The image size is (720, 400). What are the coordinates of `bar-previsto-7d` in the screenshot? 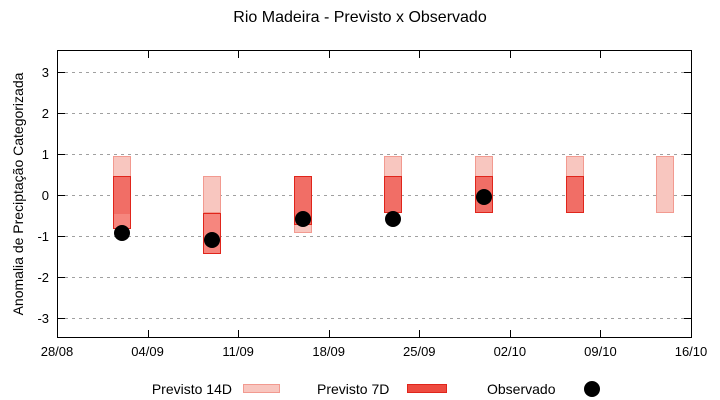 It's located at (574, 194).